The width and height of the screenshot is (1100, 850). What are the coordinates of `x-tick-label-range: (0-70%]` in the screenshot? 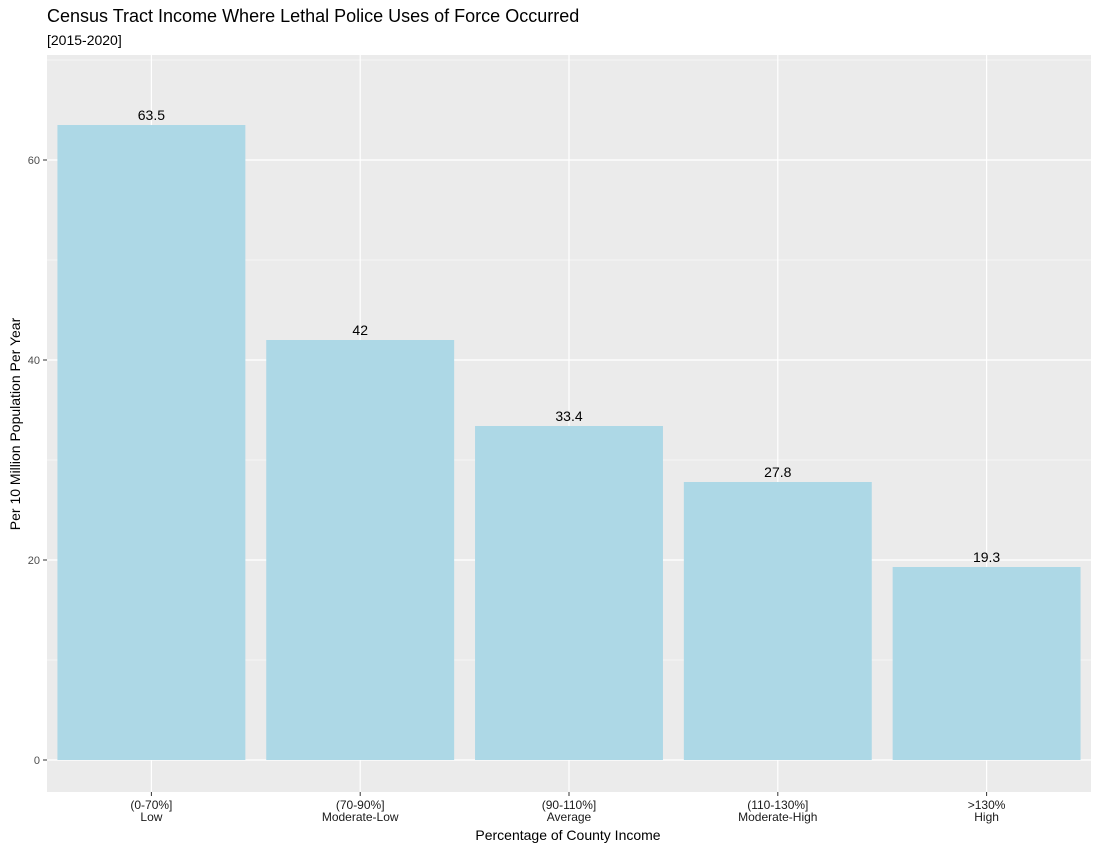 It's located at (151, 805).